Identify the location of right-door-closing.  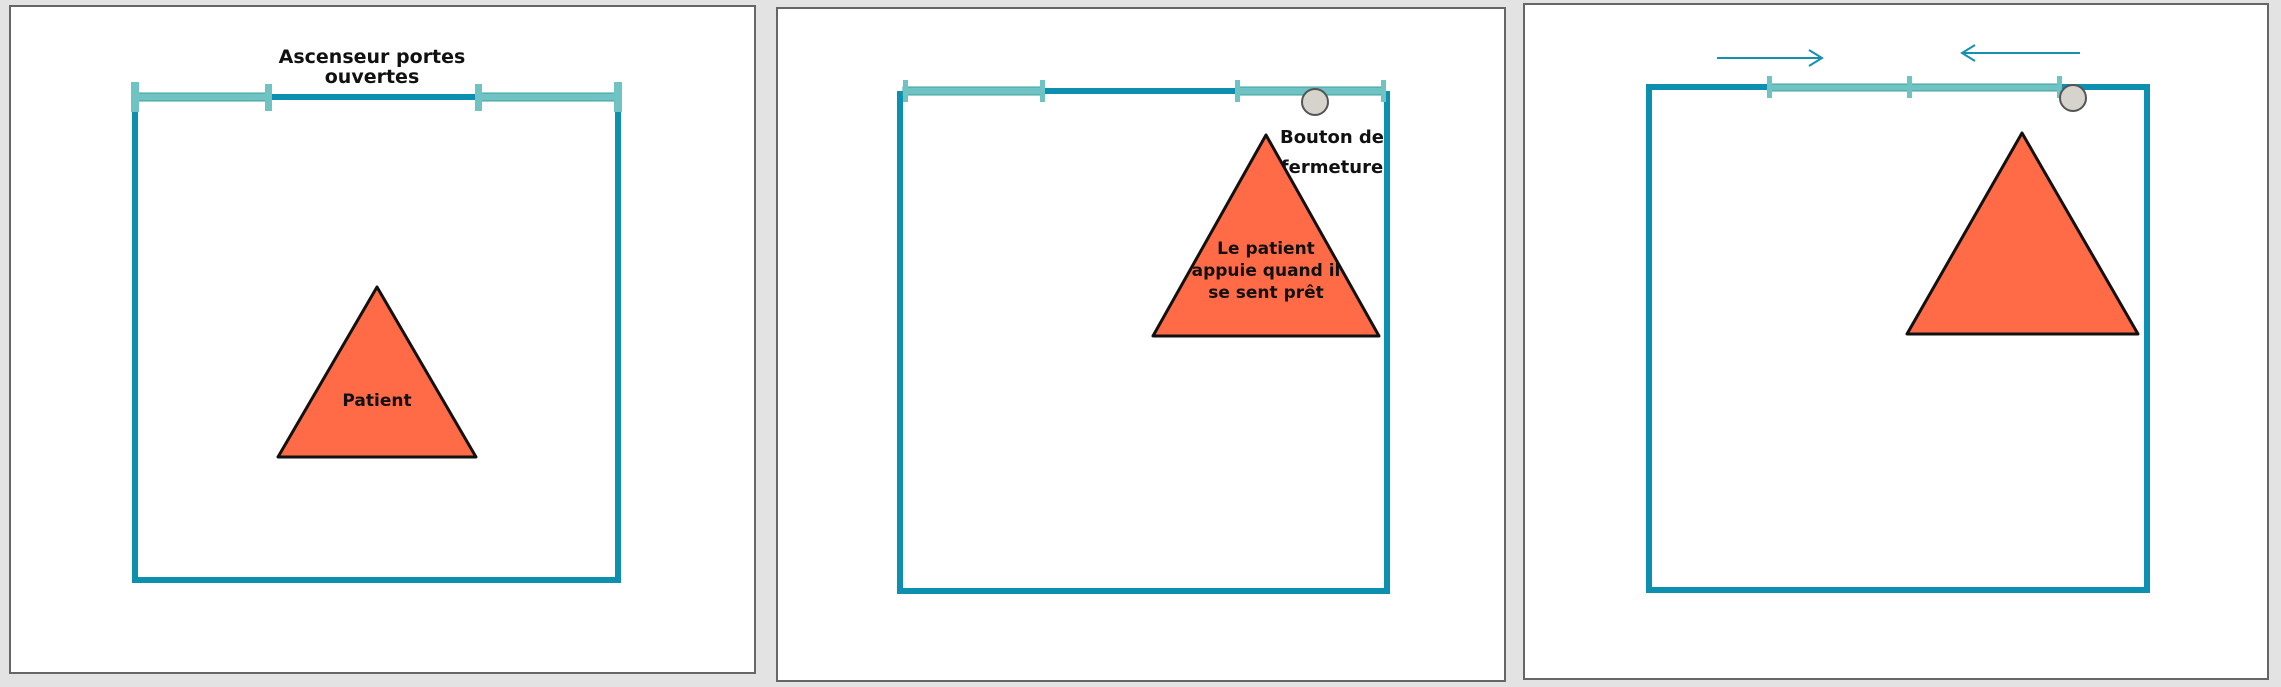
(1985, 87).